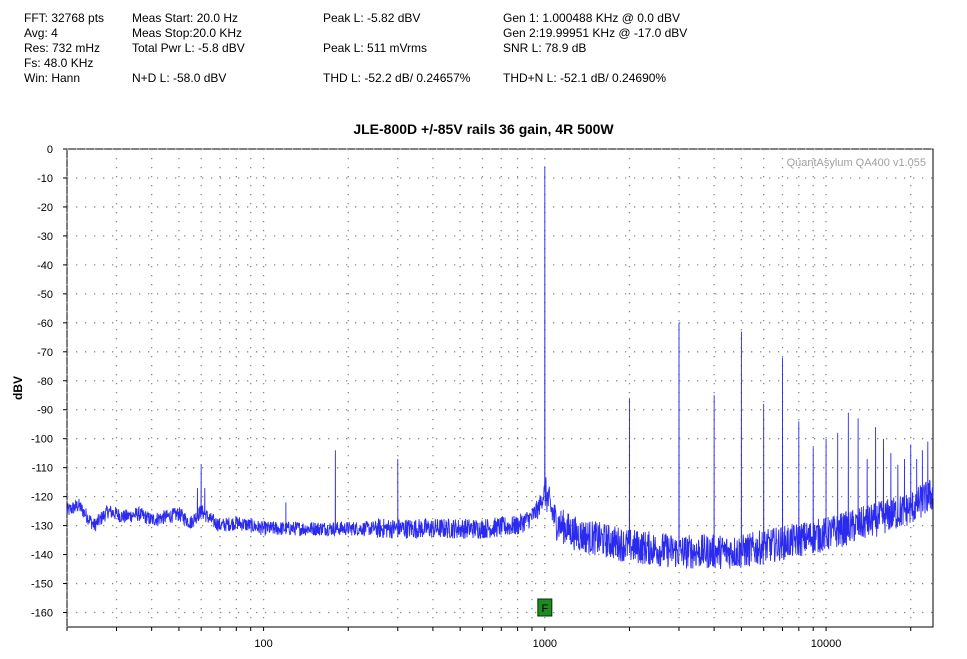 Image resolution: width=967 pixels, height=659 pixels. Describe the element at coordinates (42, 440) in the screenshot. I see `y-tick-label: -100` at that location.